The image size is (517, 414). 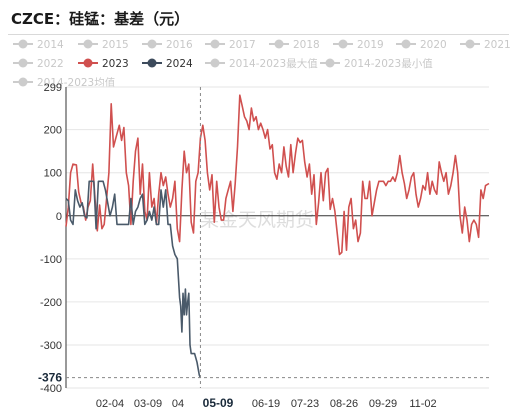 What do you see at coordinates (50, 45) in the screenshot?
I see `legend-label: 2014` at bounding box center [50, 45].